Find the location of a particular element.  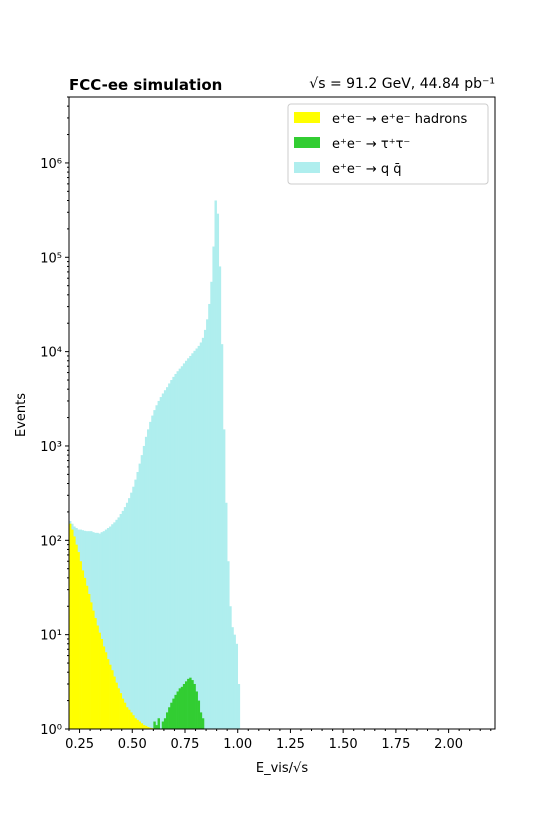

y-axis: 10⁰ 10¹ 10² 10³ 10⁴ 10⁵ 10⁶ is located at coordinates (54, 417).